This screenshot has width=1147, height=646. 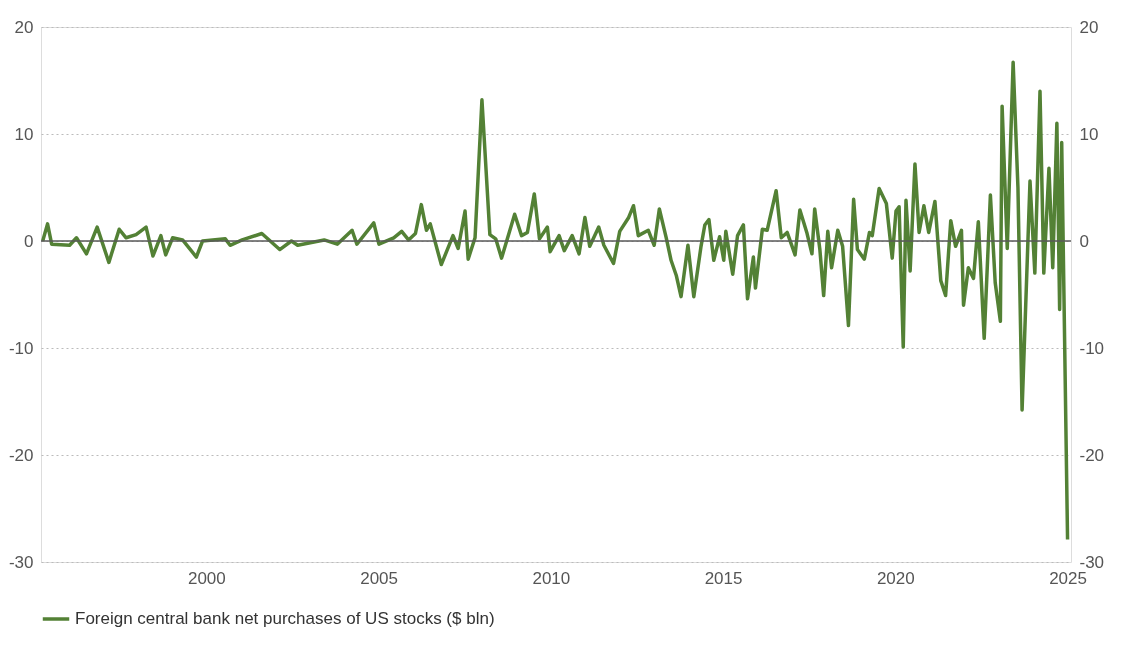 What do you see at coordinates (285, 618) in the screenshot?
I see `legend-label: Foreign central bank net purchases of US stocks ($ bln)` at bounding box center [285, 618].